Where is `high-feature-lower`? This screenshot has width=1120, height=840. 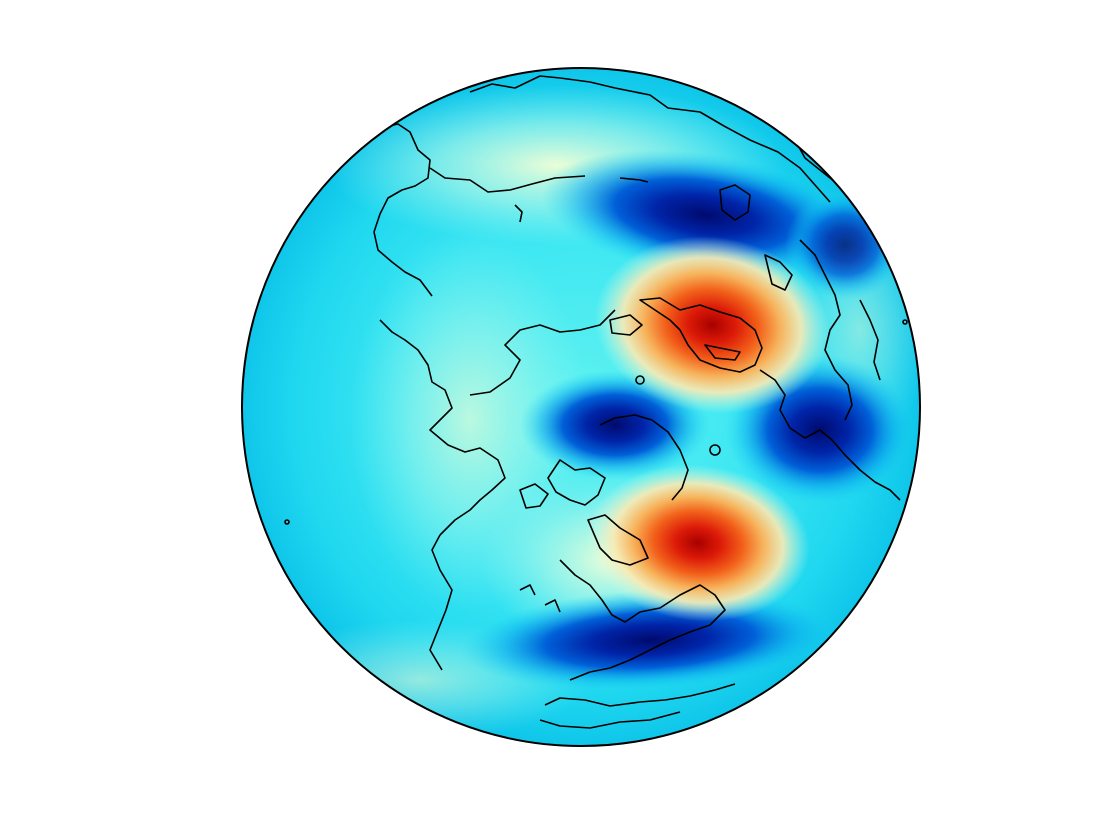
high-feature-lower is located at coordinates (698, 543).